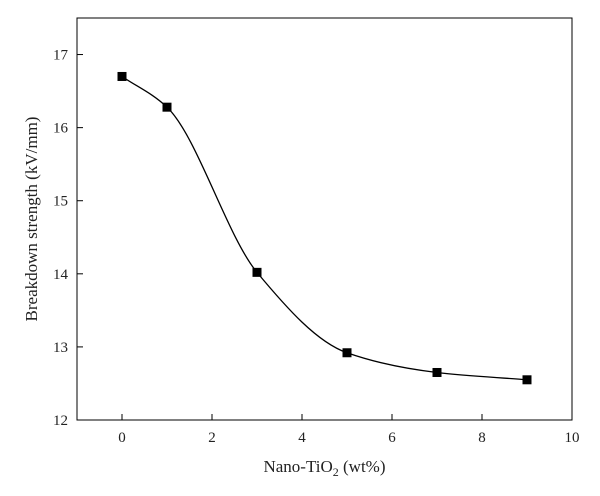  Describe the element at coordinates (122, 438) in the screenshot. I see `x-tick-label: 0` at that location.